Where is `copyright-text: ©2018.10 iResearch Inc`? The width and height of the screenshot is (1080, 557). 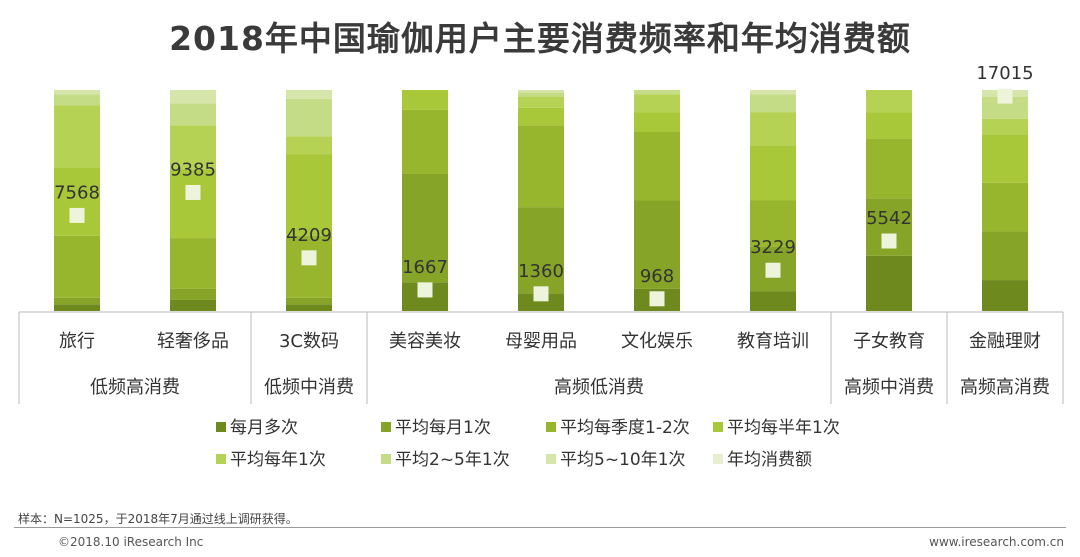 copyright-text: ©2018.10 iResearch Inc is located at coordinates (131, 542).